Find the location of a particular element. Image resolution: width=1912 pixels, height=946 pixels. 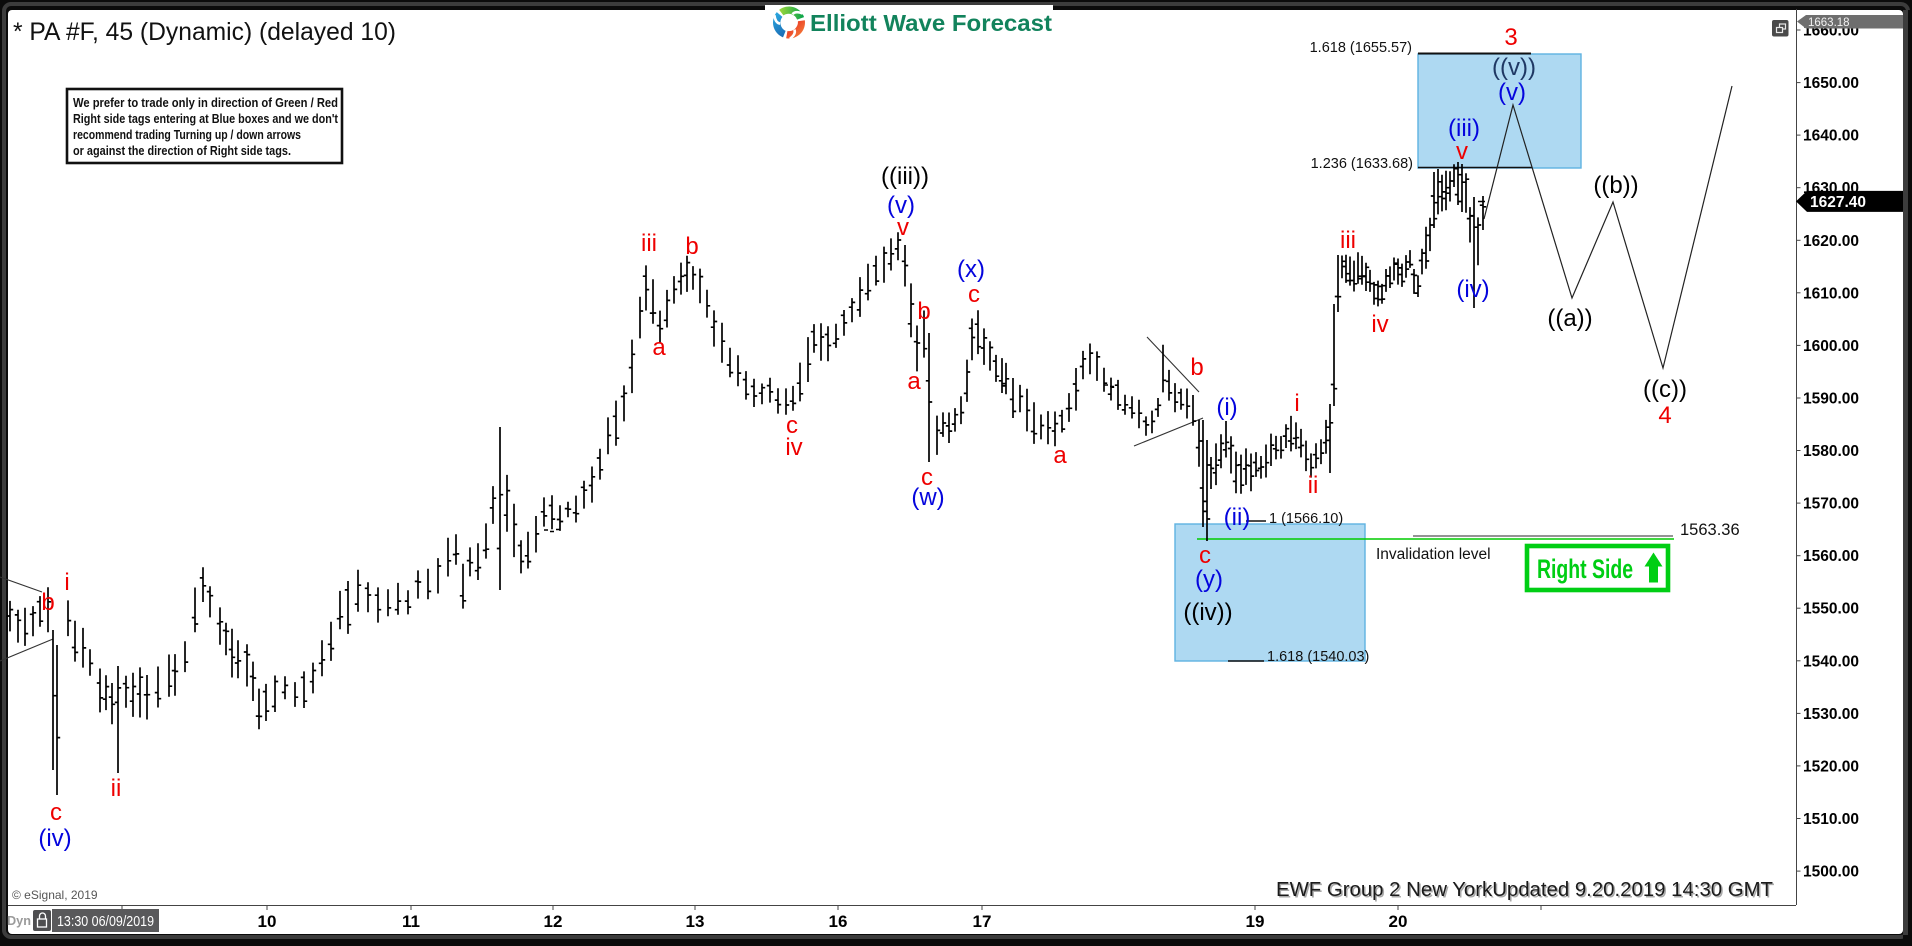

svg-text:* PA #F, 45 (Dynamic) (delayed: * PA #F, 45 (Dynamic) (delayed 10) is located at coordinates (204, 32).